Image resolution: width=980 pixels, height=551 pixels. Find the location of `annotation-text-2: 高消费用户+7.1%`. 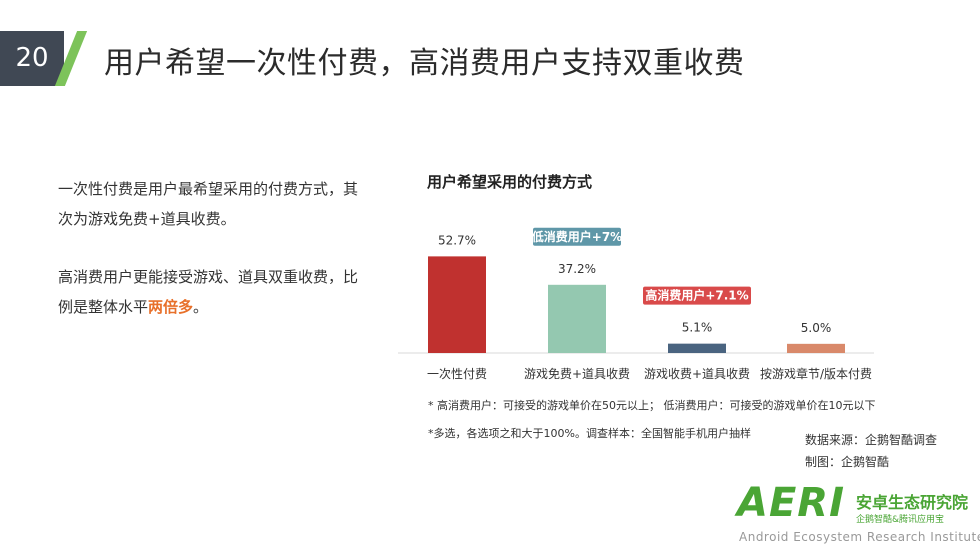

annotation-text-2: 高消费用户+7.1% is located at coordinates (696, 295).